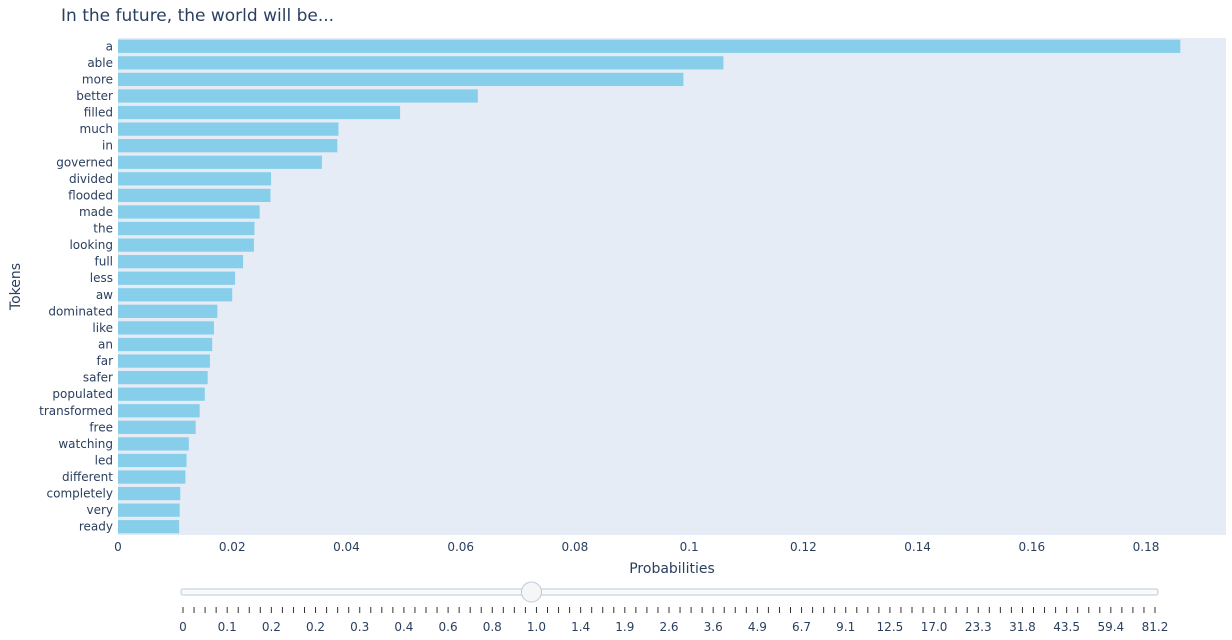 The width and height of the screenshot is (1232, 640). What do you see at coordinates (98, 113) in the screenshot?
I see `y-tick-label: filled` at bounding box center [98, 113].